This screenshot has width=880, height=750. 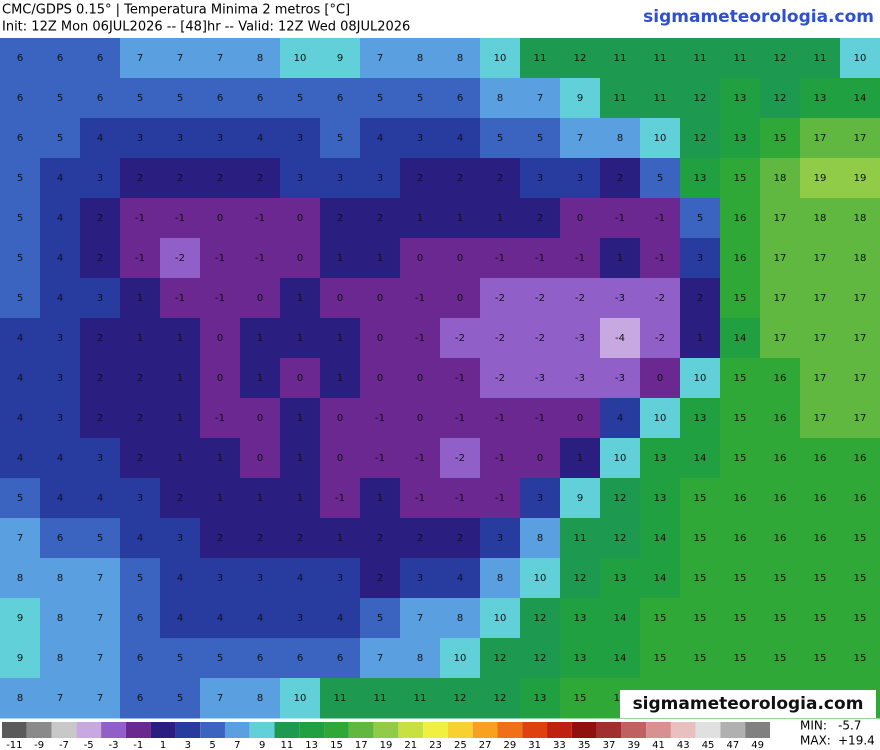 I want to click on temp-value: -3, so click(x=580, y=378).